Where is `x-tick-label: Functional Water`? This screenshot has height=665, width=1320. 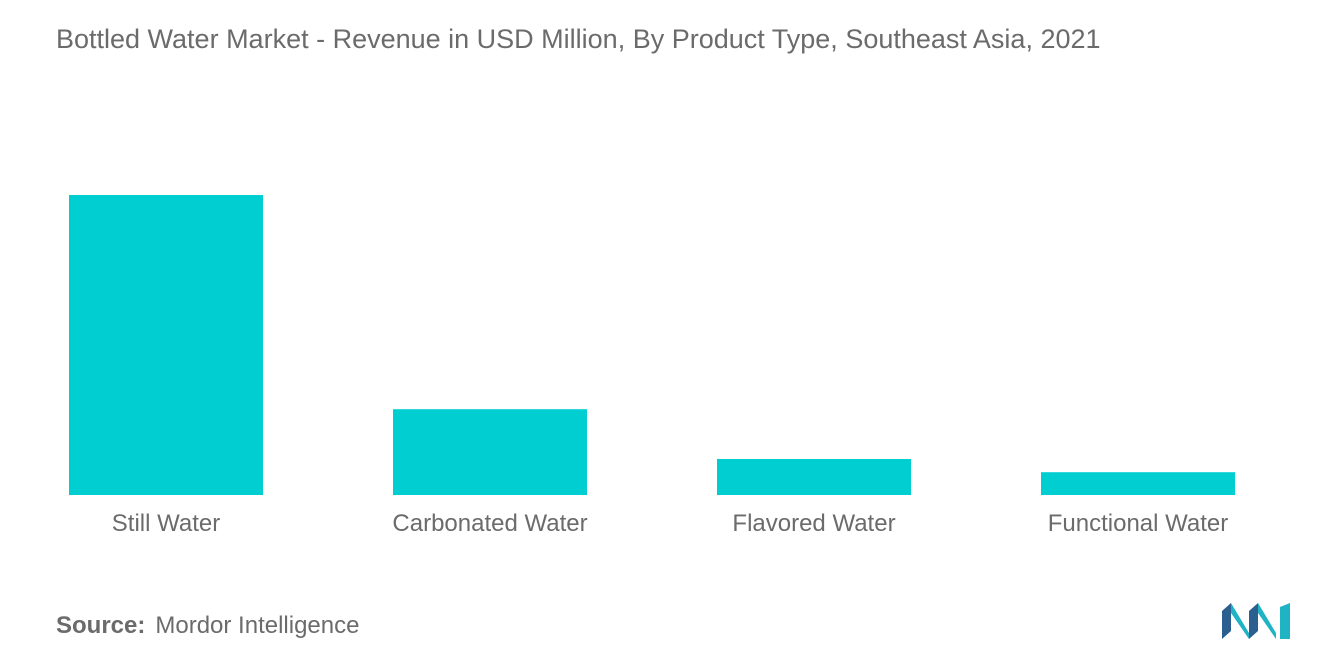
x-tick-label: Functional Water is located at coordinates (1138, 523).